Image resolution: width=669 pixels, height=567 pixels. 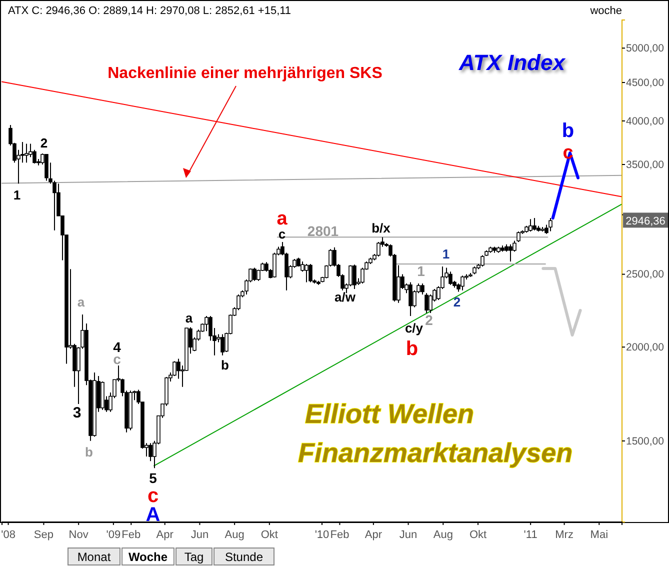 What do you see at coordinates (645, 82) in the screenshot?
I see `y-tick-label: 4500,00` at bounding box center [645, 82].